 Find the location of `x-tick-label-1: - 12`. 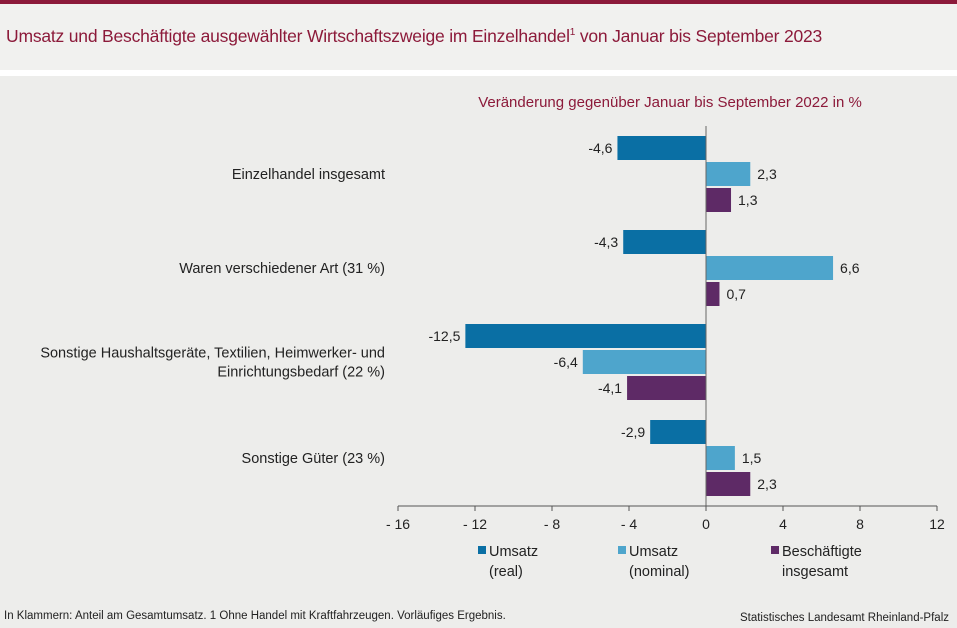

x-tick-label-1: - 12 is located at coordinates (475, 524).